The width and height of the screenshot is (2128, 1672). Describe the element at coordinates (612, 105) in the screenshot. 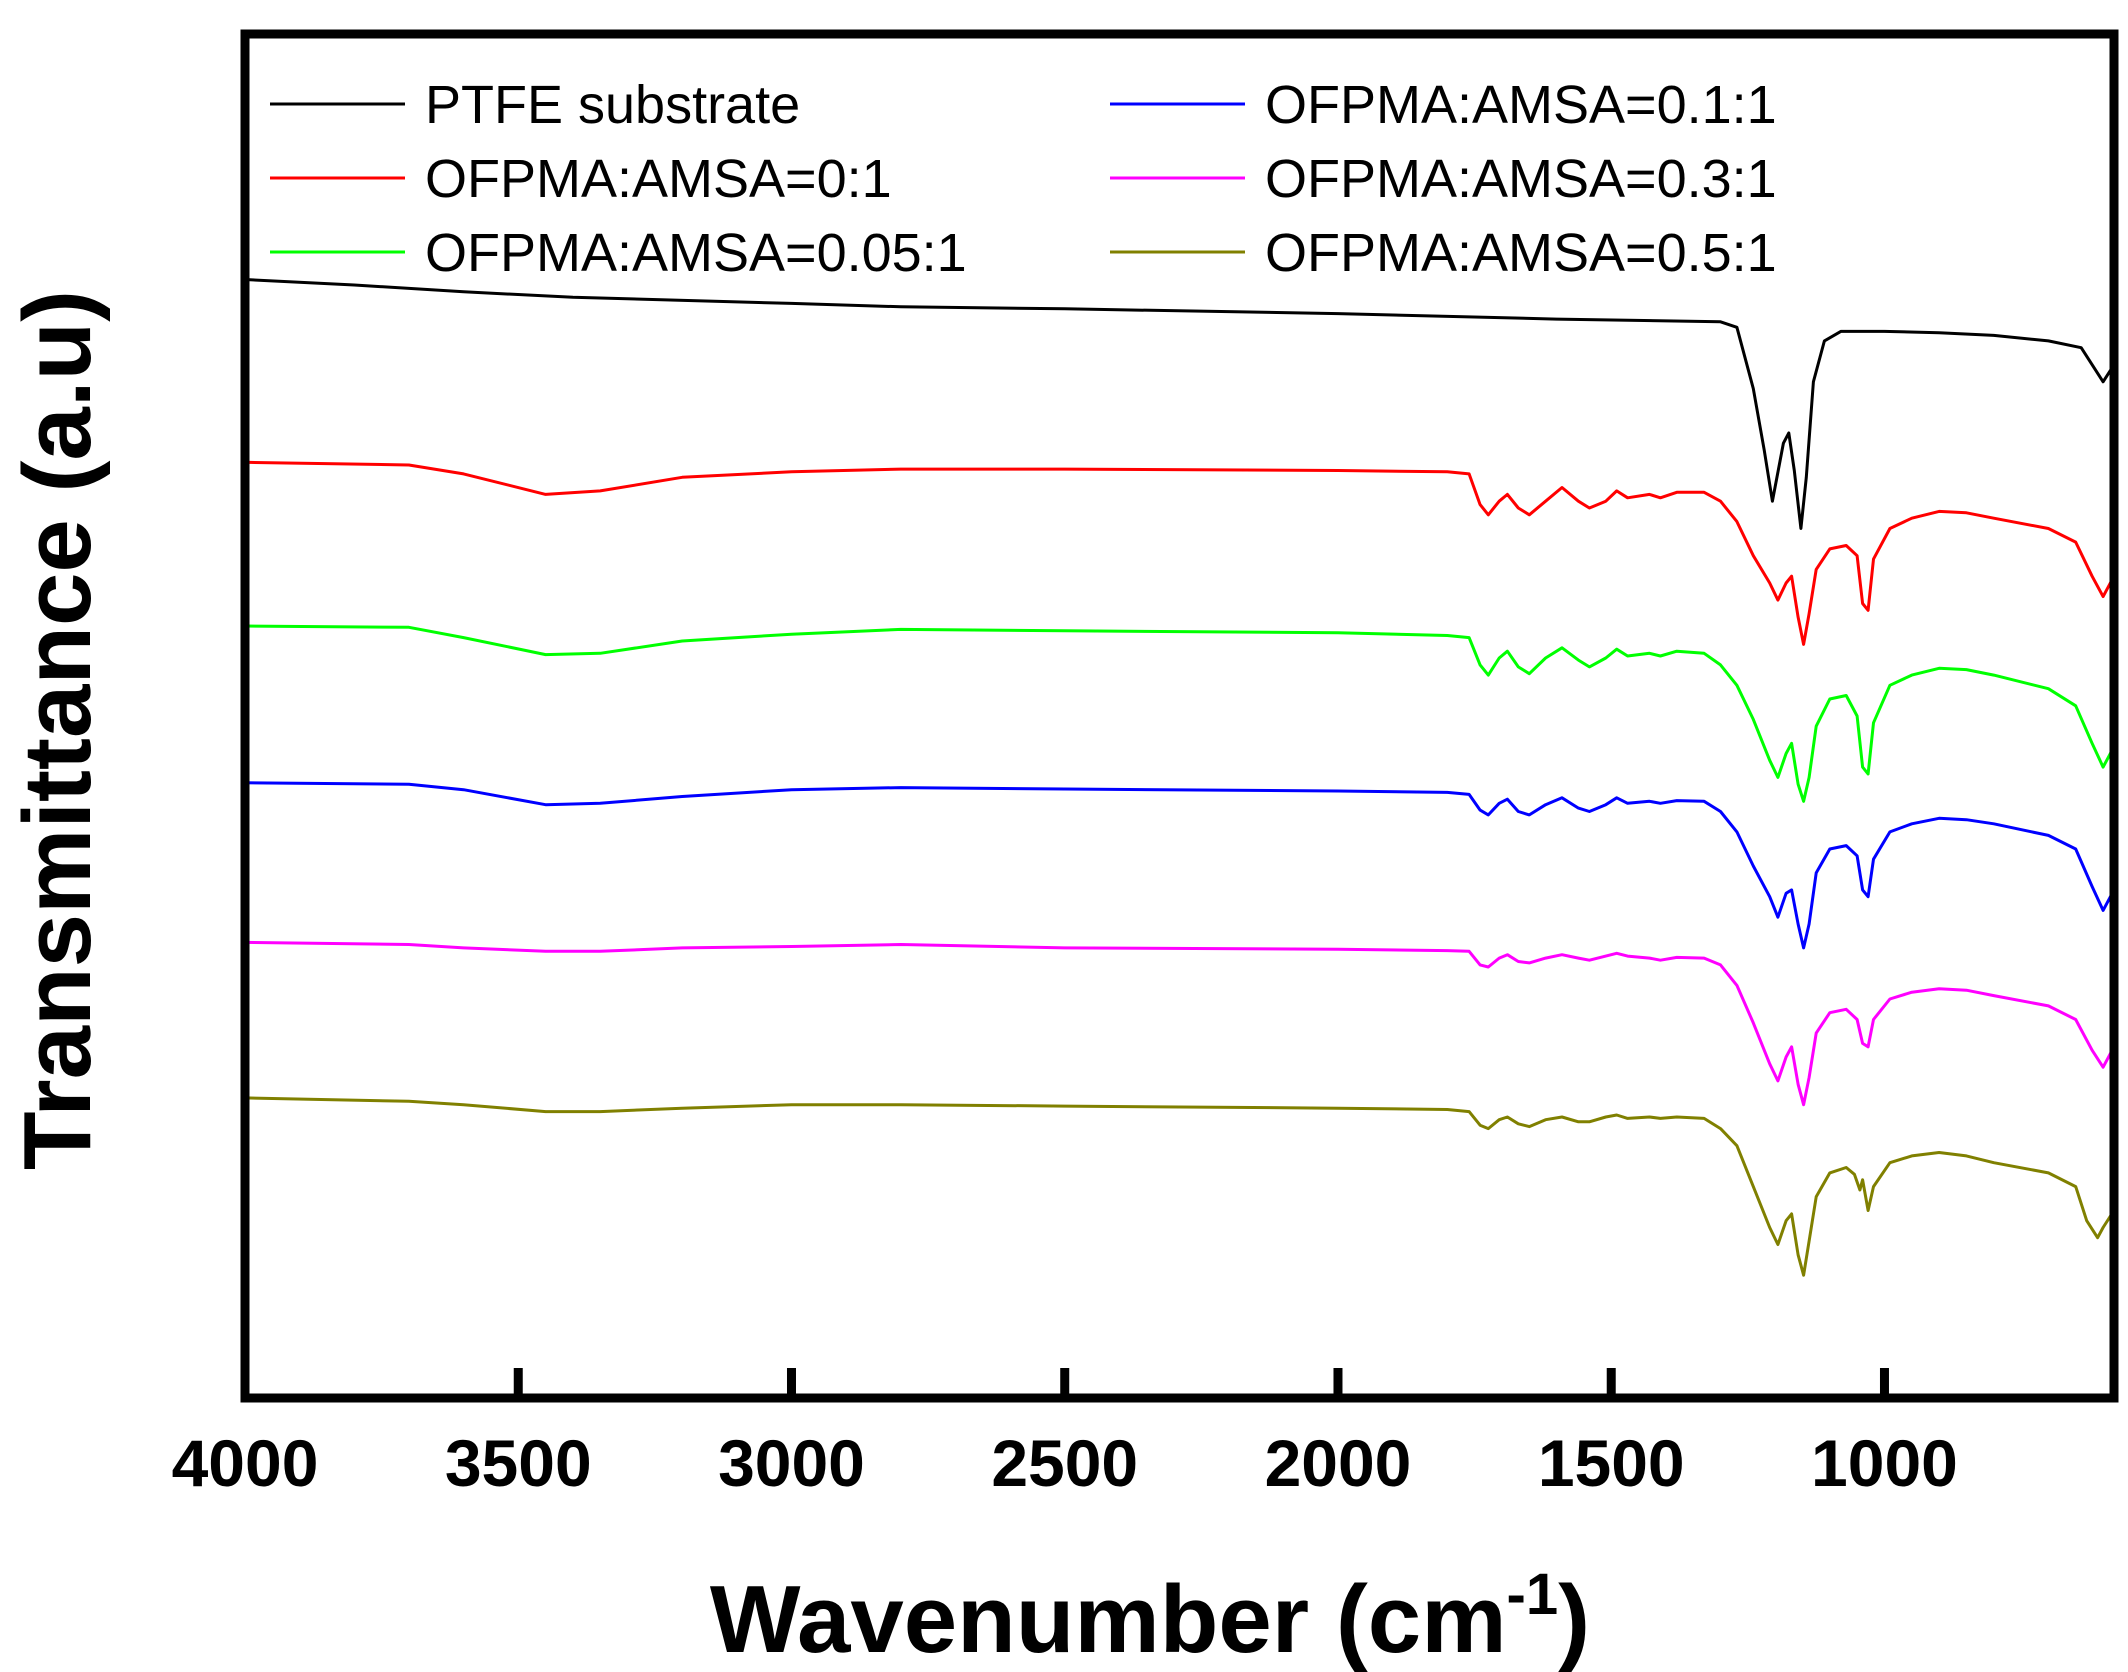

I see `legend-label-1: PTFE substrate` at that location.